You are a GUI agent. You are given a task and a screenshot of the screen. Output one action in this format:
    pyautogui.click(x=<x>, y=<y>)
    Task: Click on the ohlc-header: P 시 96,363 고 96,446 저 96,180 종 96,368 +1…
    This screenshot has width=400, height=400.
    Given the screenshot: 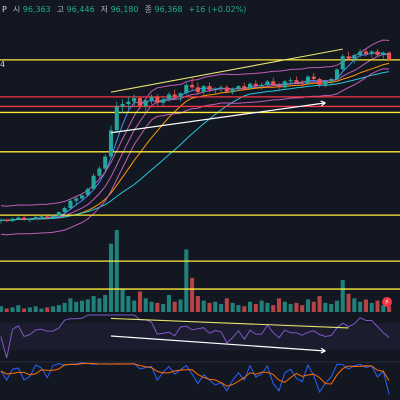 What is the action you would take?
    pyautogui.click(x=200, y=9)
    